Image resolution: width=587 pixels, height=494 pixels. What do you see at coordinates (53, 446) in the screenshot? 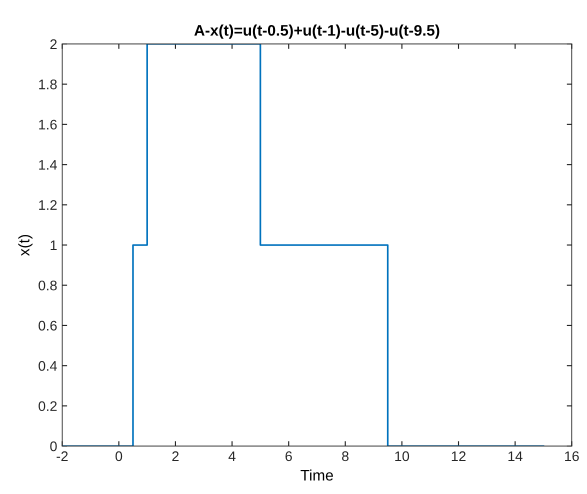
I see `y-tick-label: 0` at bounding box center [53, 446].